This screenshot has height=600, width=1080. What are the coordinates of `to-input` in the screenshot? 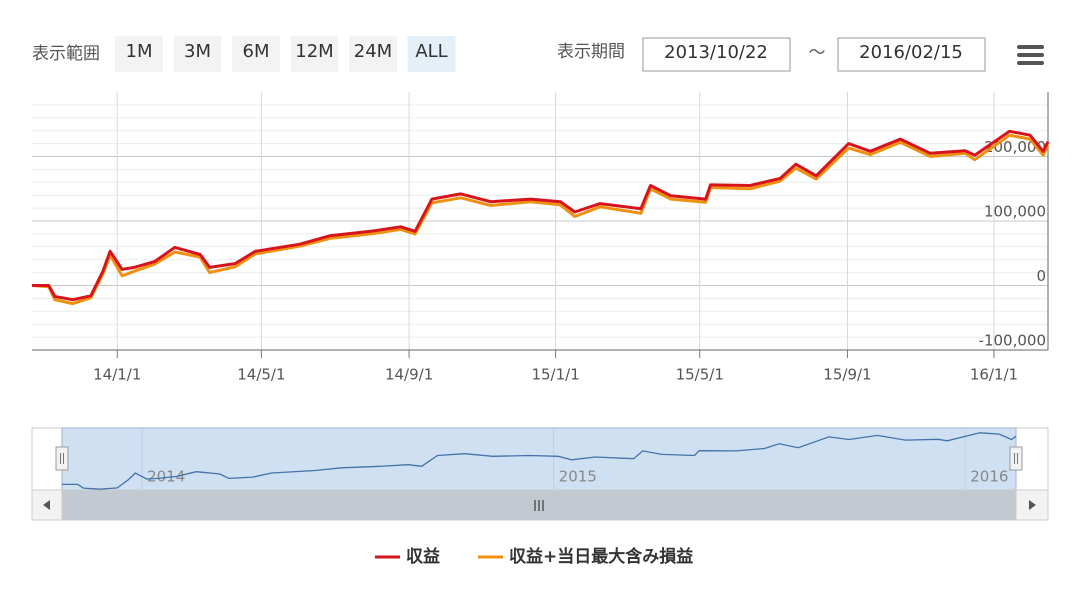 It's located at (911, 54).